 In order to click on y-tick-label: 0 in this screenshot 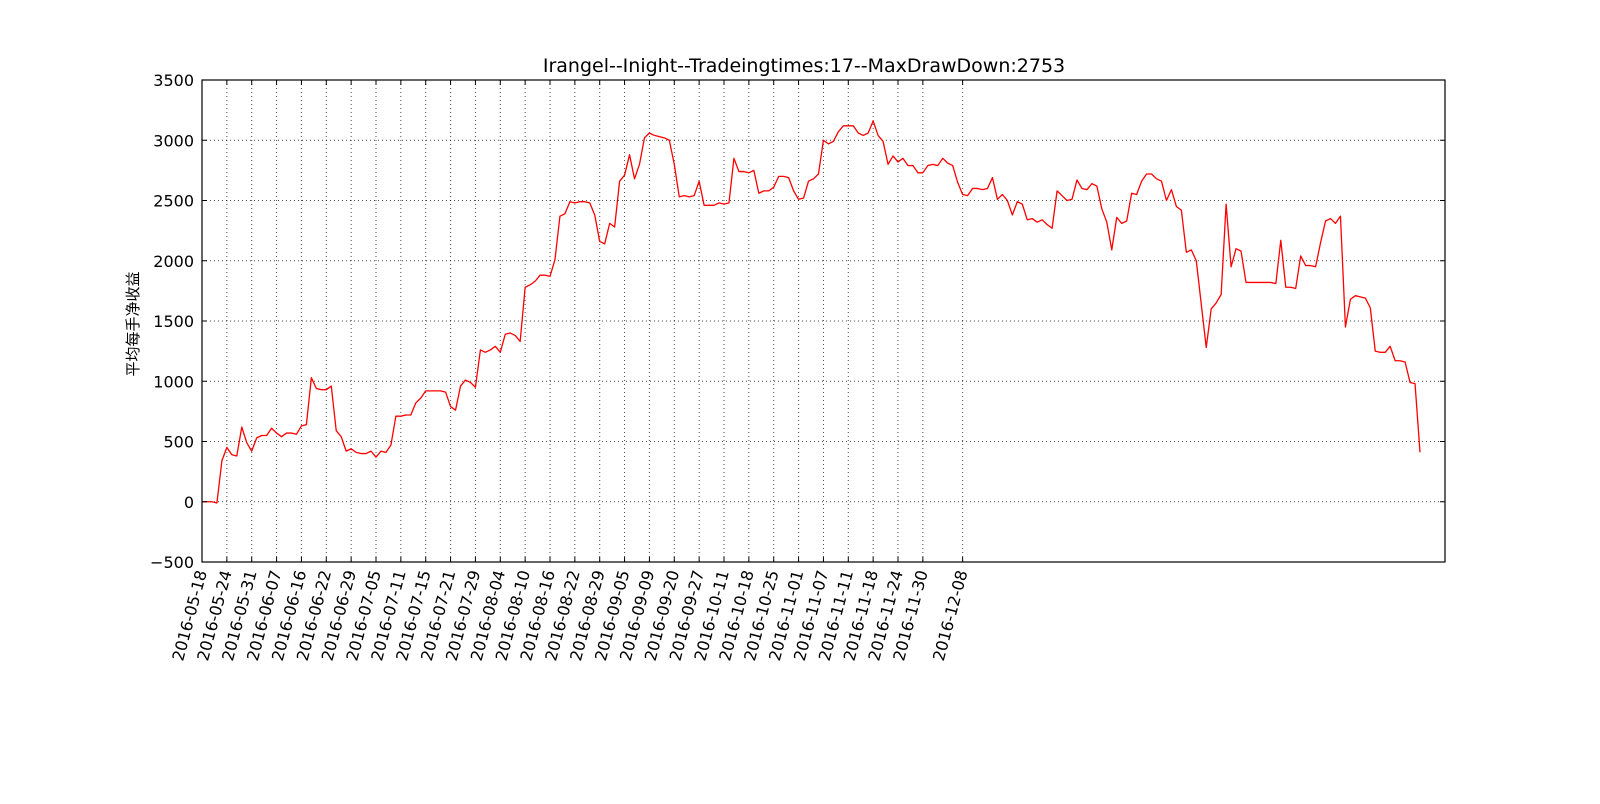, I will do `click(189, 502)`.